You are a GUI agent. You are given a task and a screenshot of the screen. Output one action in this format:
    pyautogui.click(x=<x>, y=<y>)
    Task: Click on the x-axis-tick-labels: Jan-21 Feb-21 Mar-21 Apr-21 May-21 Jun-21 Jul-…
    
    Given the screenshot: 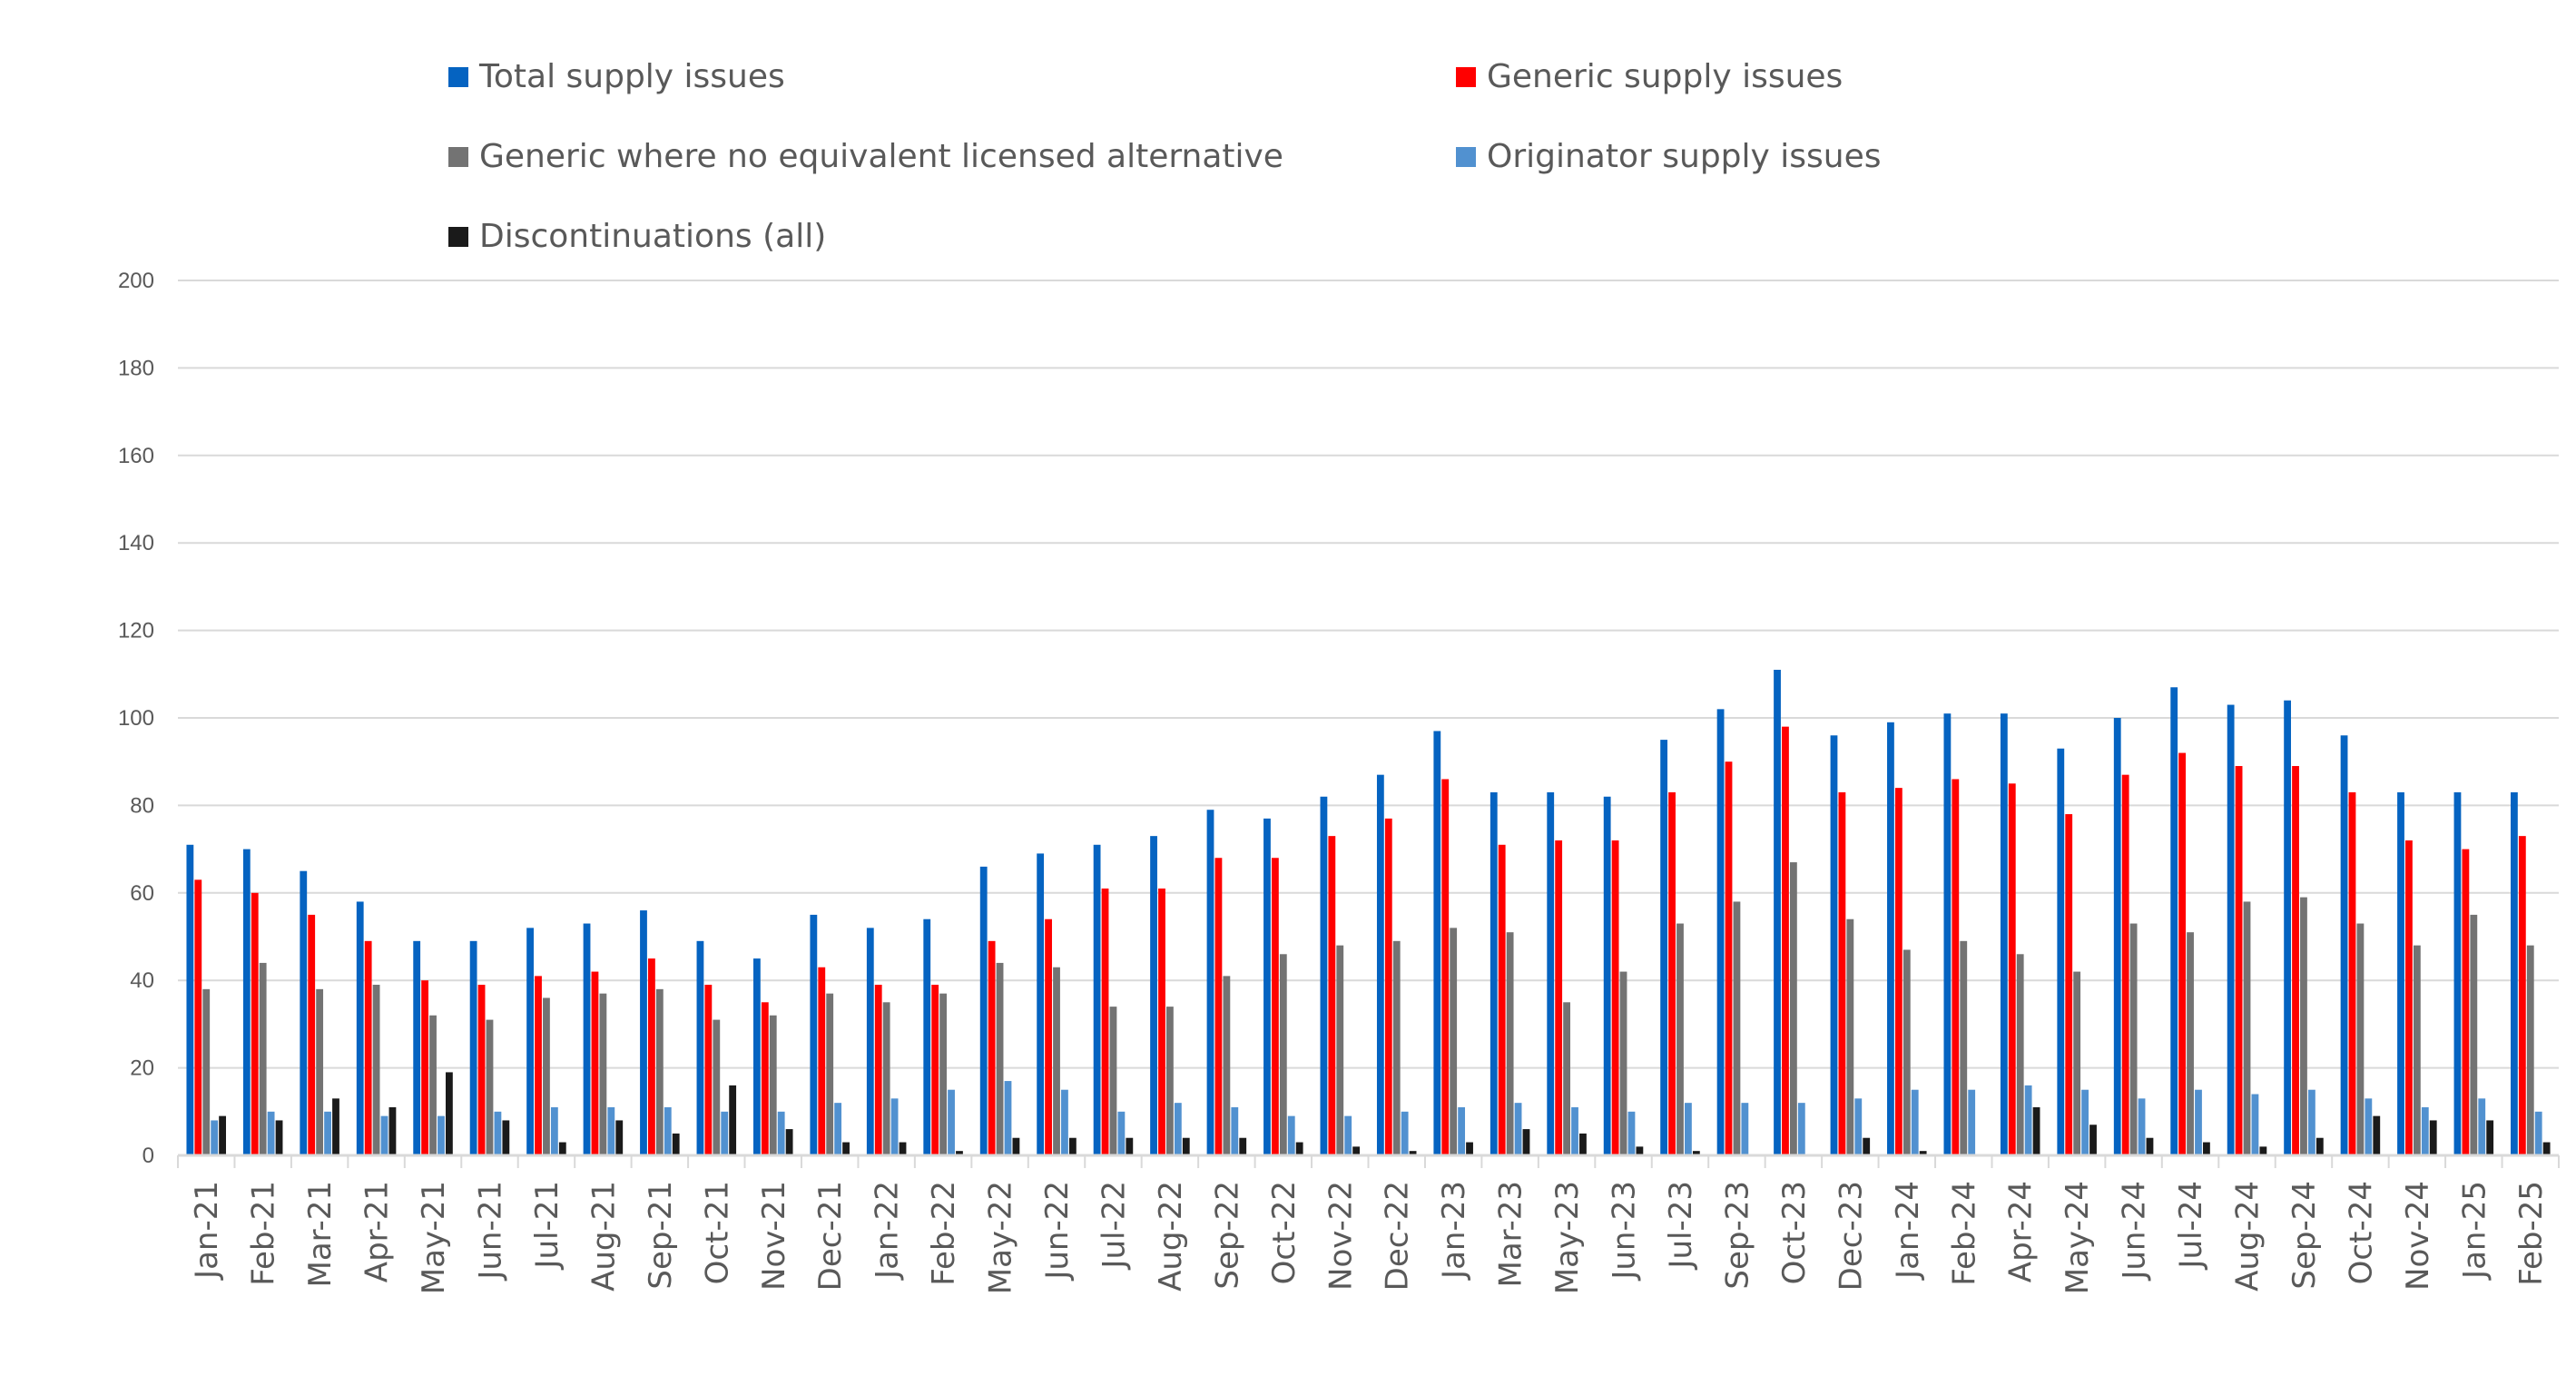 What is the action you would take?
    pyautogui.click(x=1369, y=1237)
    